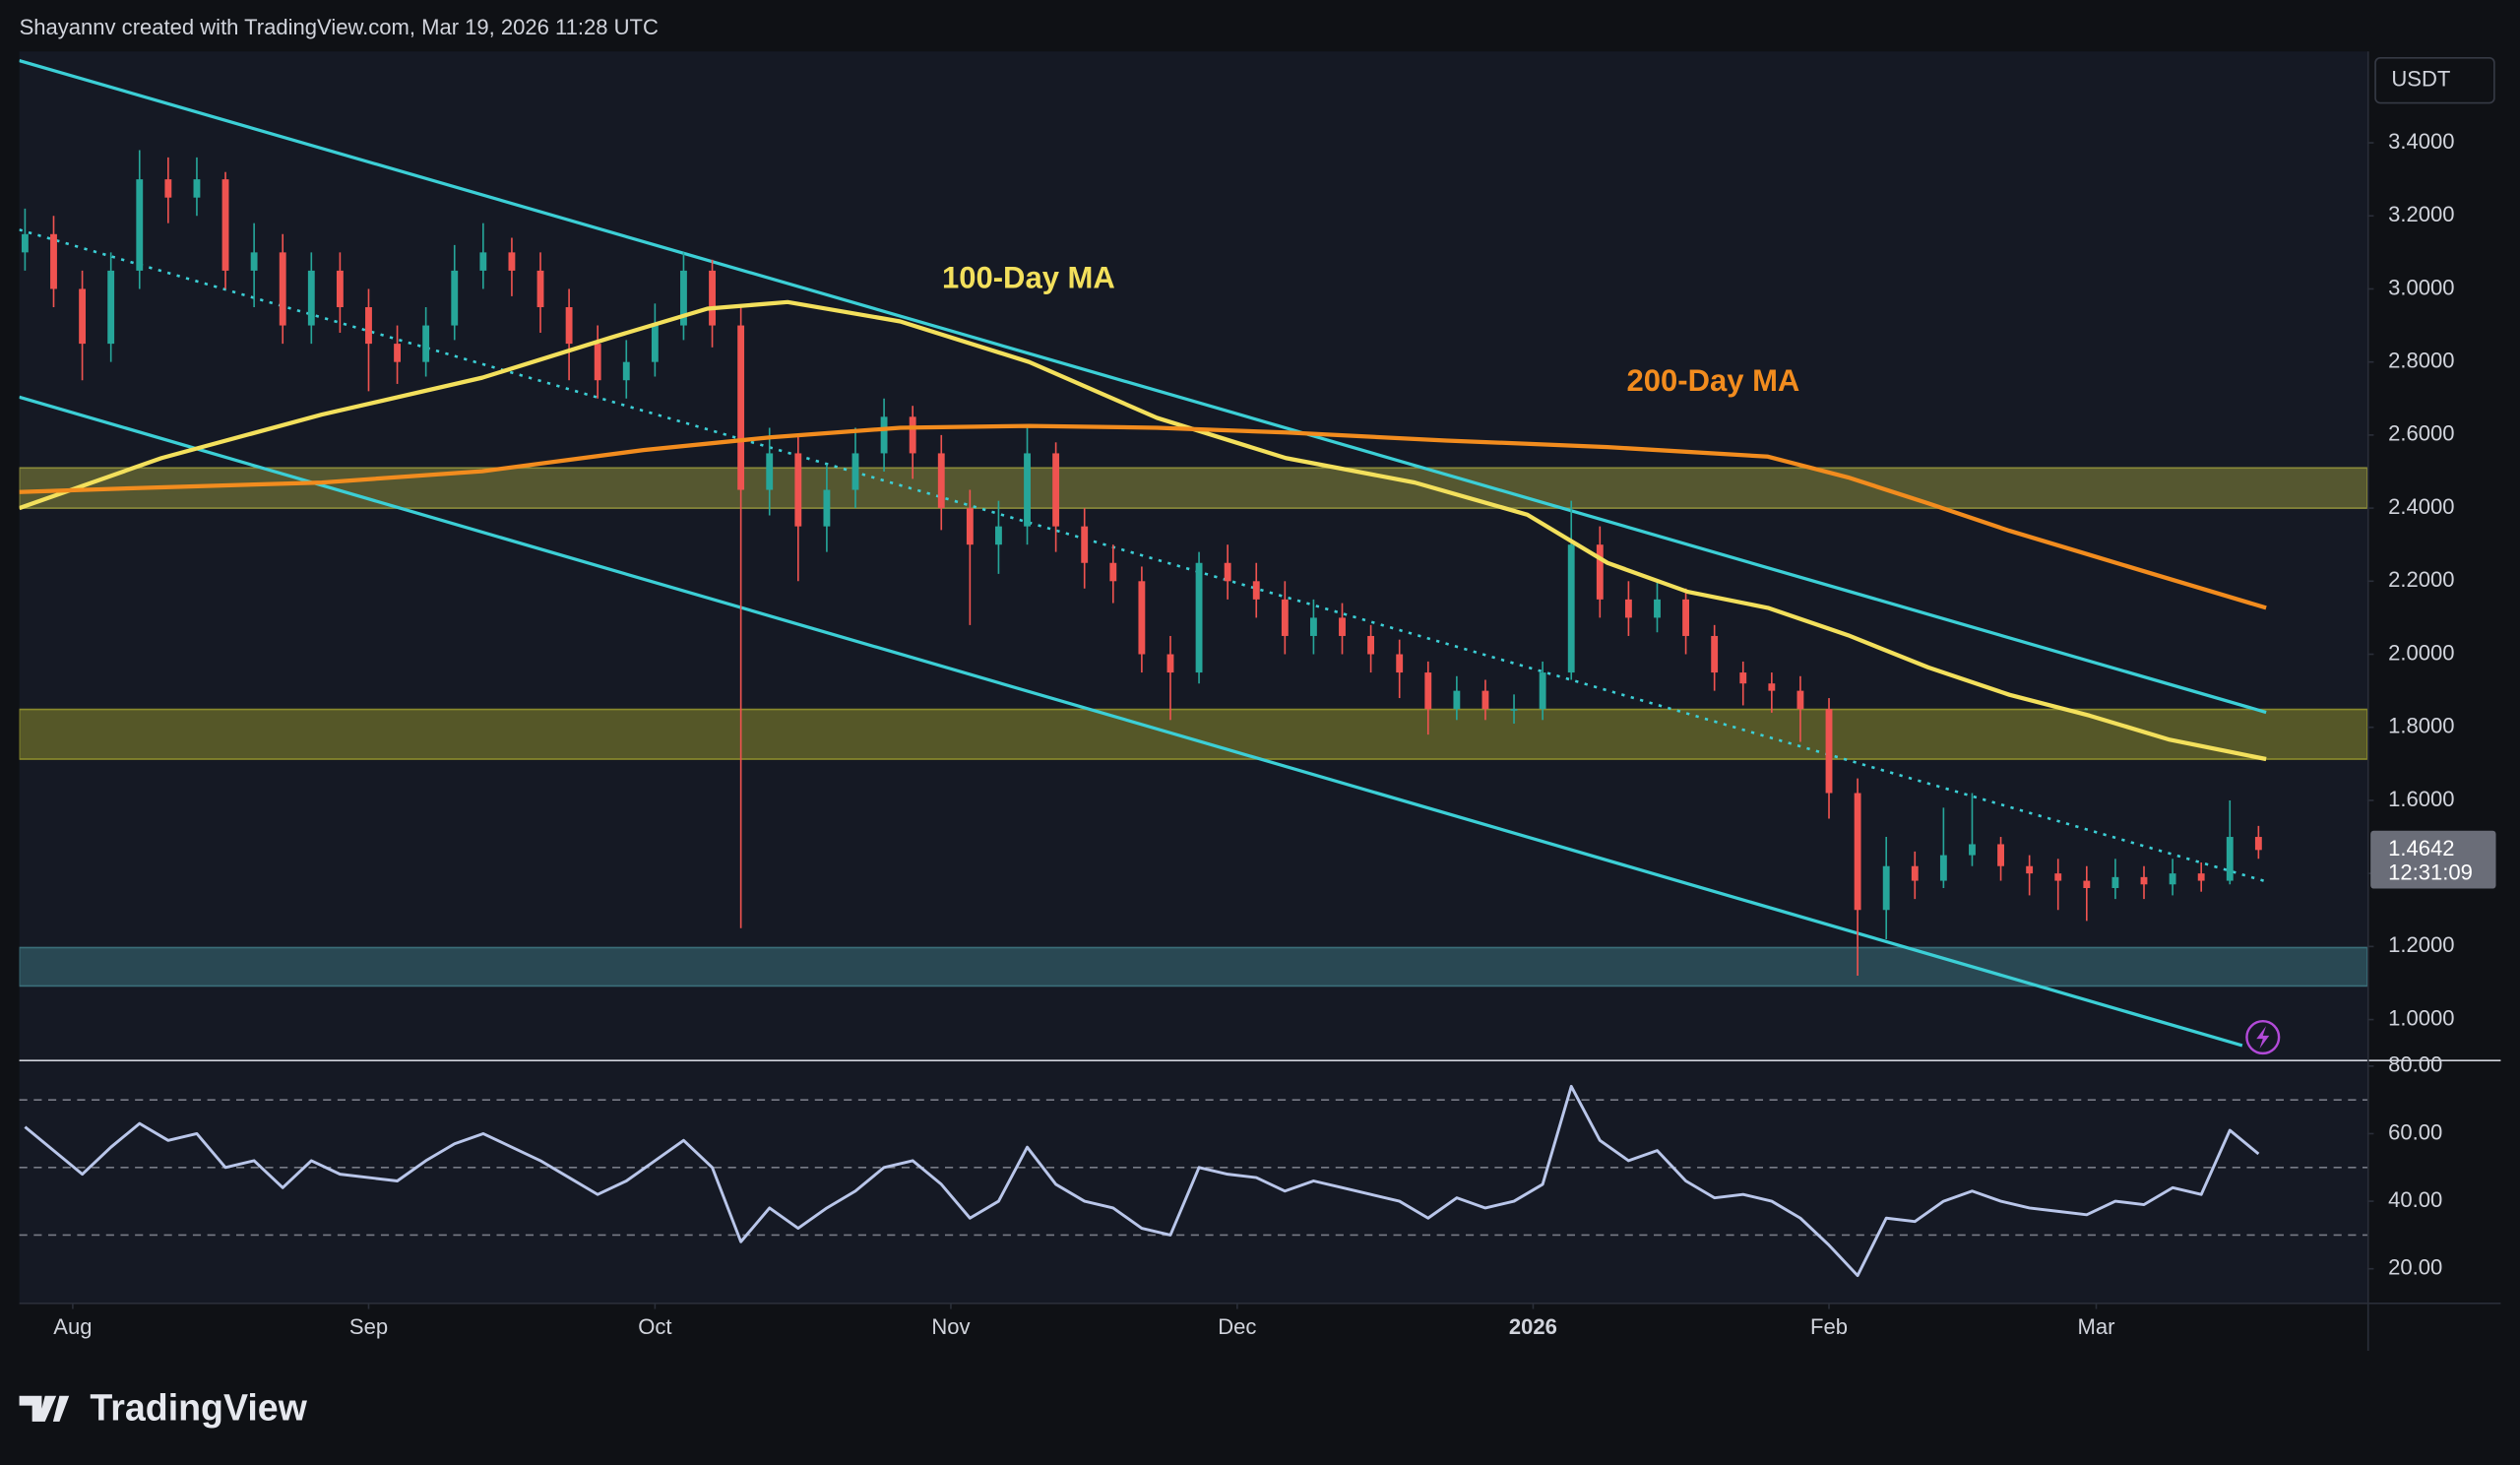 The height and width of the screenshot is (1465, 2520). What do you see at coordinates (1028, 277) in the screenshot?
I see `ma-annotation: 100-Day MA` at bounding box center [1028, 277].